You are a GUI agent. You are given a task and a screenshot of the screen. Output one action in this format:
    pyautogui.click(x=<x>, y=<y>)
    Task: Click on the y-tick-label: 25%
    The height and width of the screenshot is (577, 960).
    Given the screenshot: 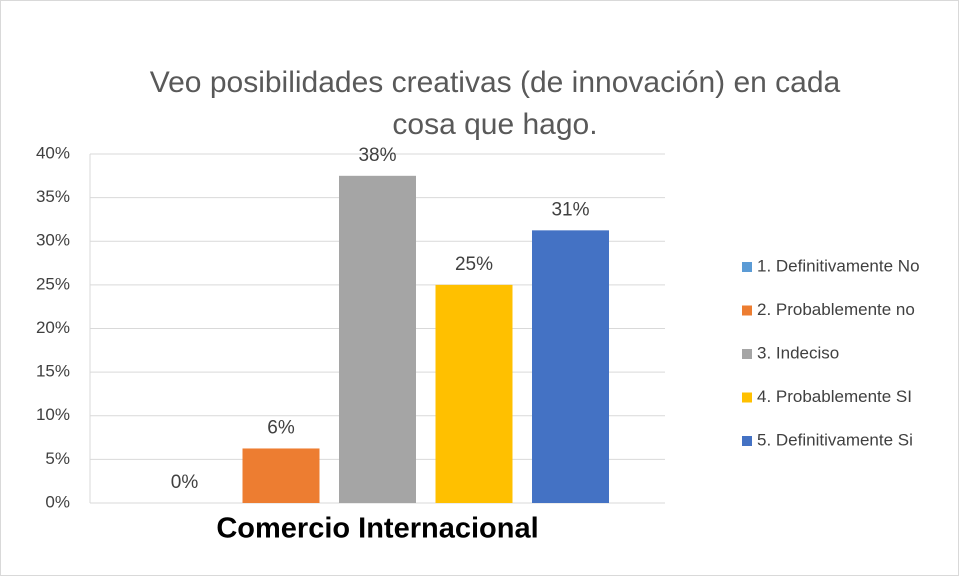 What is the action you would take?
    pyautogui.click(x=53, y=283)
    